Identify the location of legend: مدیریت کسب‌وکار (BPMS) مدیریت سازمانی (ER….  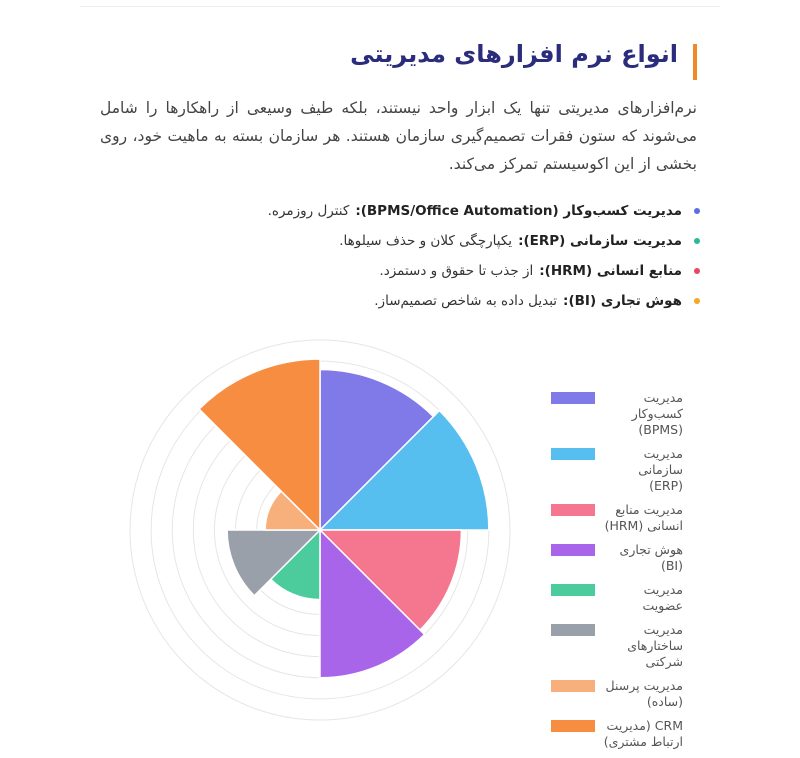
(617, 574).